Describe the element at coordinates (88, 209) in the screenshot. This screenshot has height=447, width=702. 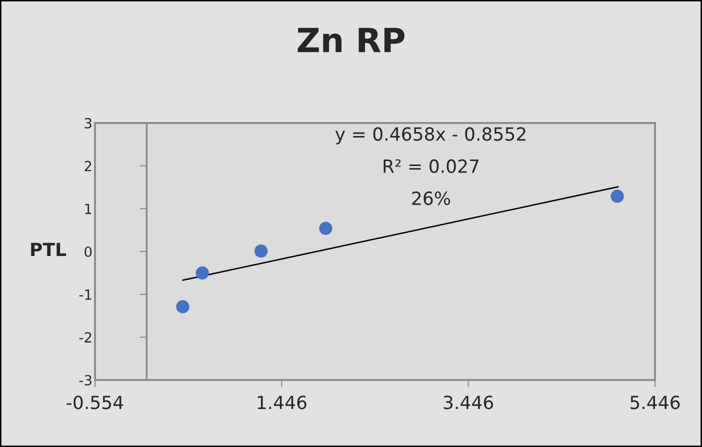
I see `y-tick-label: 1` at that location.